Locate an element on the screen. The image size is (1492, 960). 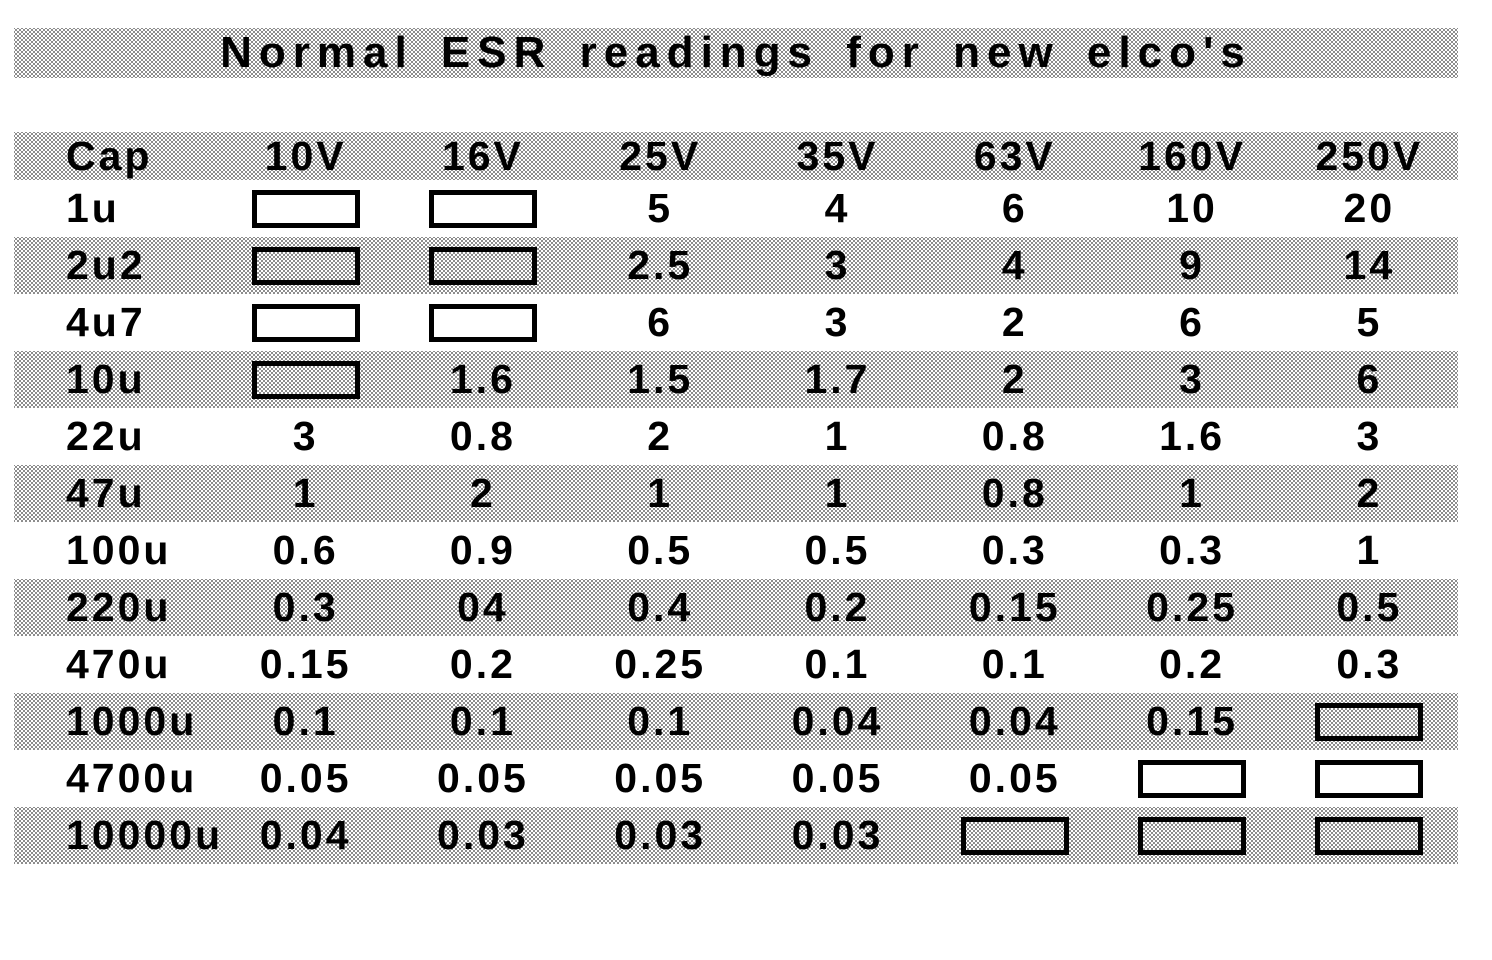
header-cap: Cap is located at coordinates (109, 155).